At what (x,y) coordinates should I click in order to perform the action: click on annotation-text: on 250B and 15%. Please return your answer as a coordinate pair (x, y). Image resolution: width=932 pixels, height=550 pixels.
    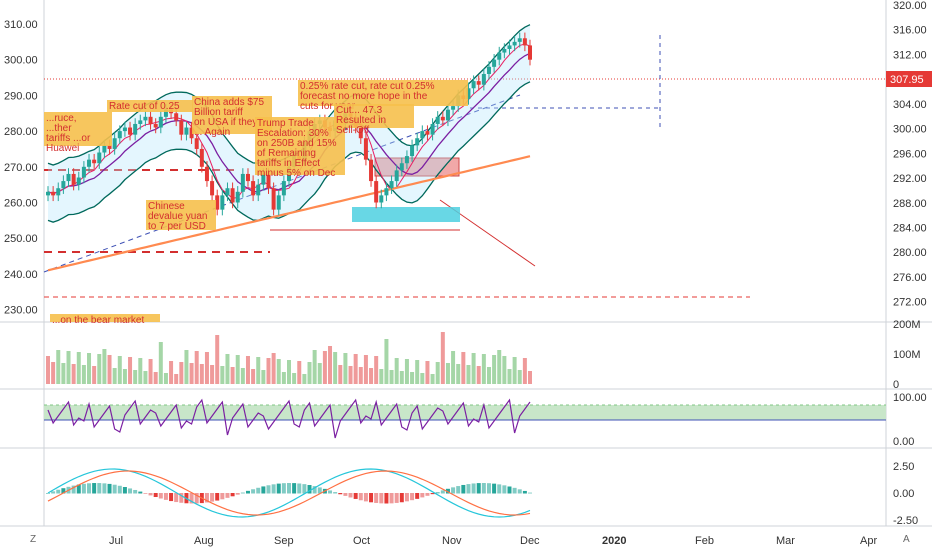
    Looking at the image, I should click on (297, 143).